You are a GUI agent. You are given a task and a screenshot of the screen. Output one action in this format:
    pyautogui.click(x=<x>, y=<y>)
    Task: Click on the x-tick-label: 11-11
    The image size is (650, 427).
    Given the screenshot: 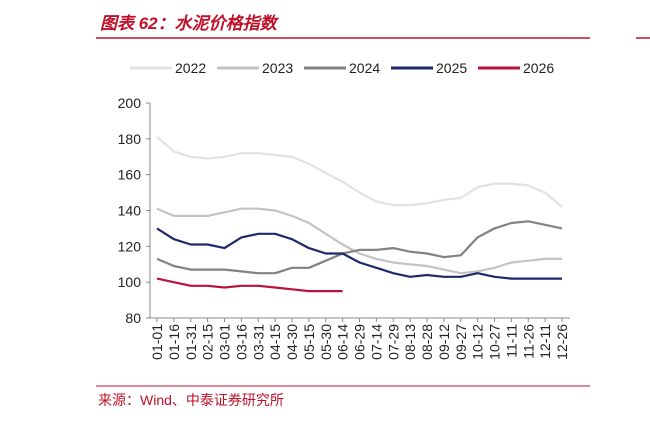 What is the action you would take?
    pyautogui.click(x=511, y=341)
    